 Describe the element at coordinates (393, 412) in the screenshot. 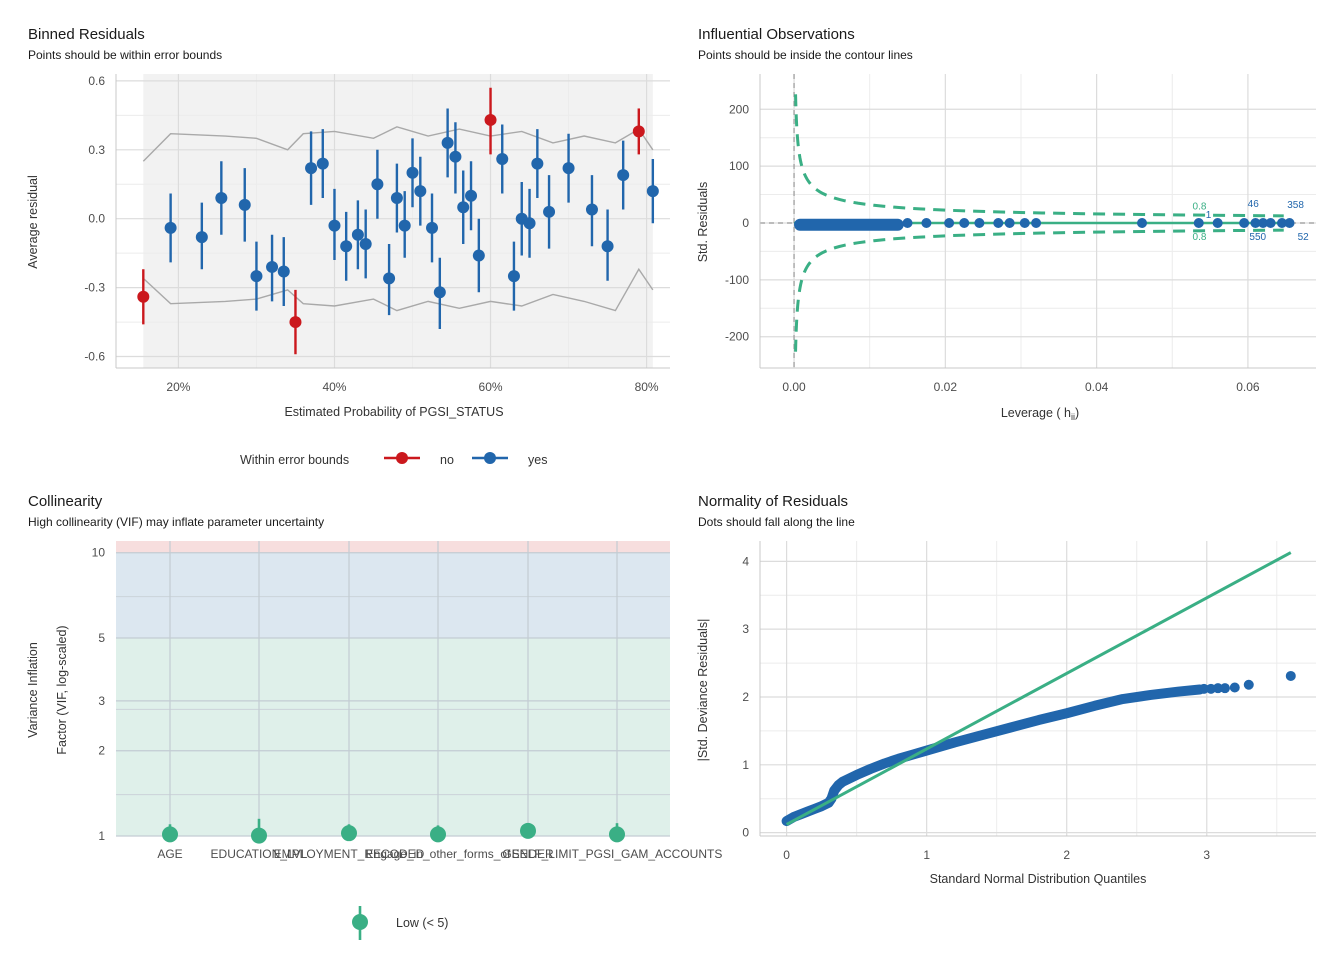

I see `binned-residuals-x-label: Estimated Probability of PGSI_STATUS` at that location.